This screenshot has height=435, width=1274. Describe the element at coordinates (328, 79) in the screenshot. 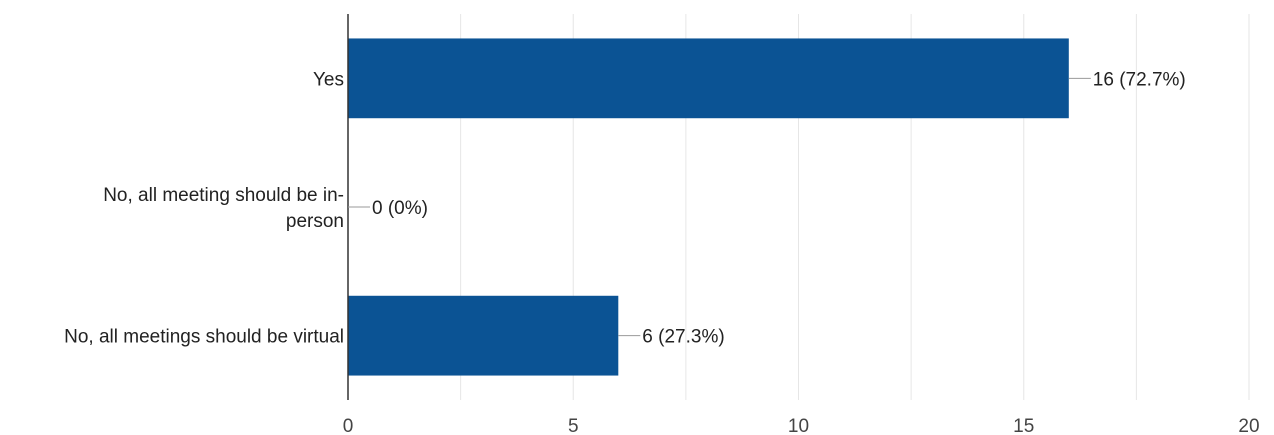

I see `category-label: Yes` at that location.